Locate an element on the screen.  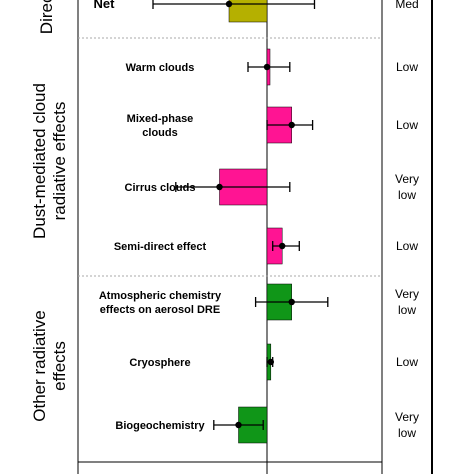
category-label: Warm clouds is located at coordinates (160, 68).